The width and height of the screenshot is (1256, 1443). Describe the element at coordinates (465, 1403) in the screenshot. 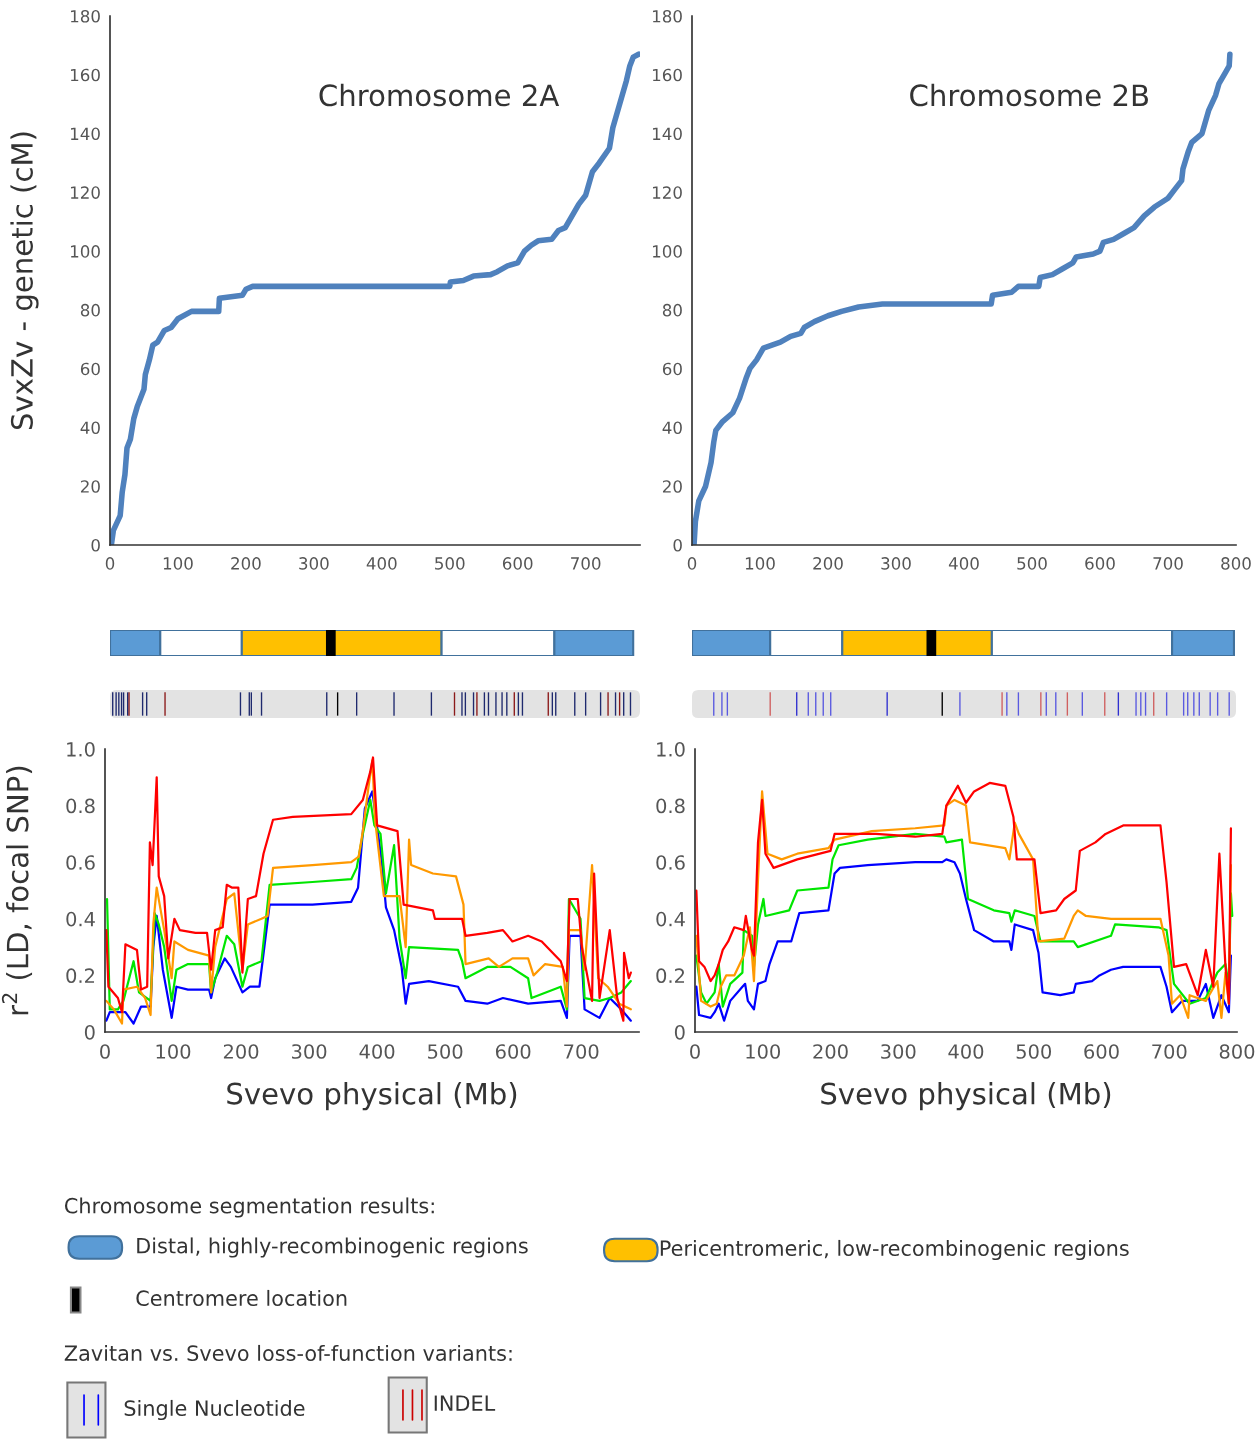

I see `text: INDEL` at that location.